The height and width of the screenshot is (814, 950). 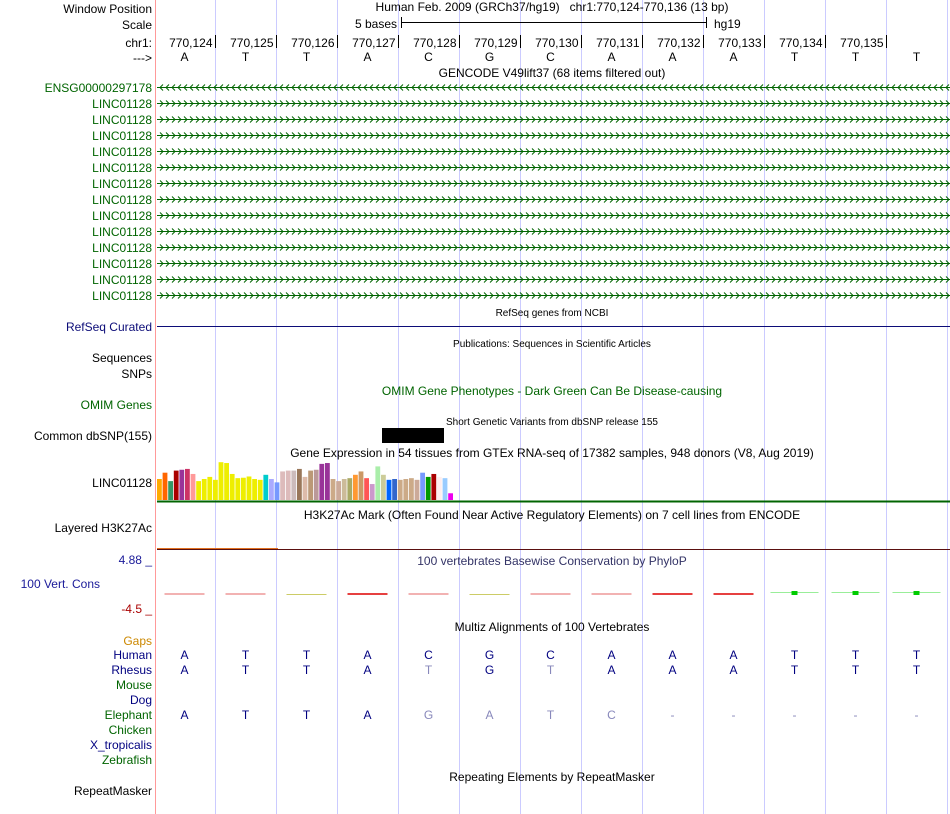 What do you see at coordinates (109, 327) in the screenshot?
I see `refseq-label: RefSeq Curated` at bounding box center [109, 327].